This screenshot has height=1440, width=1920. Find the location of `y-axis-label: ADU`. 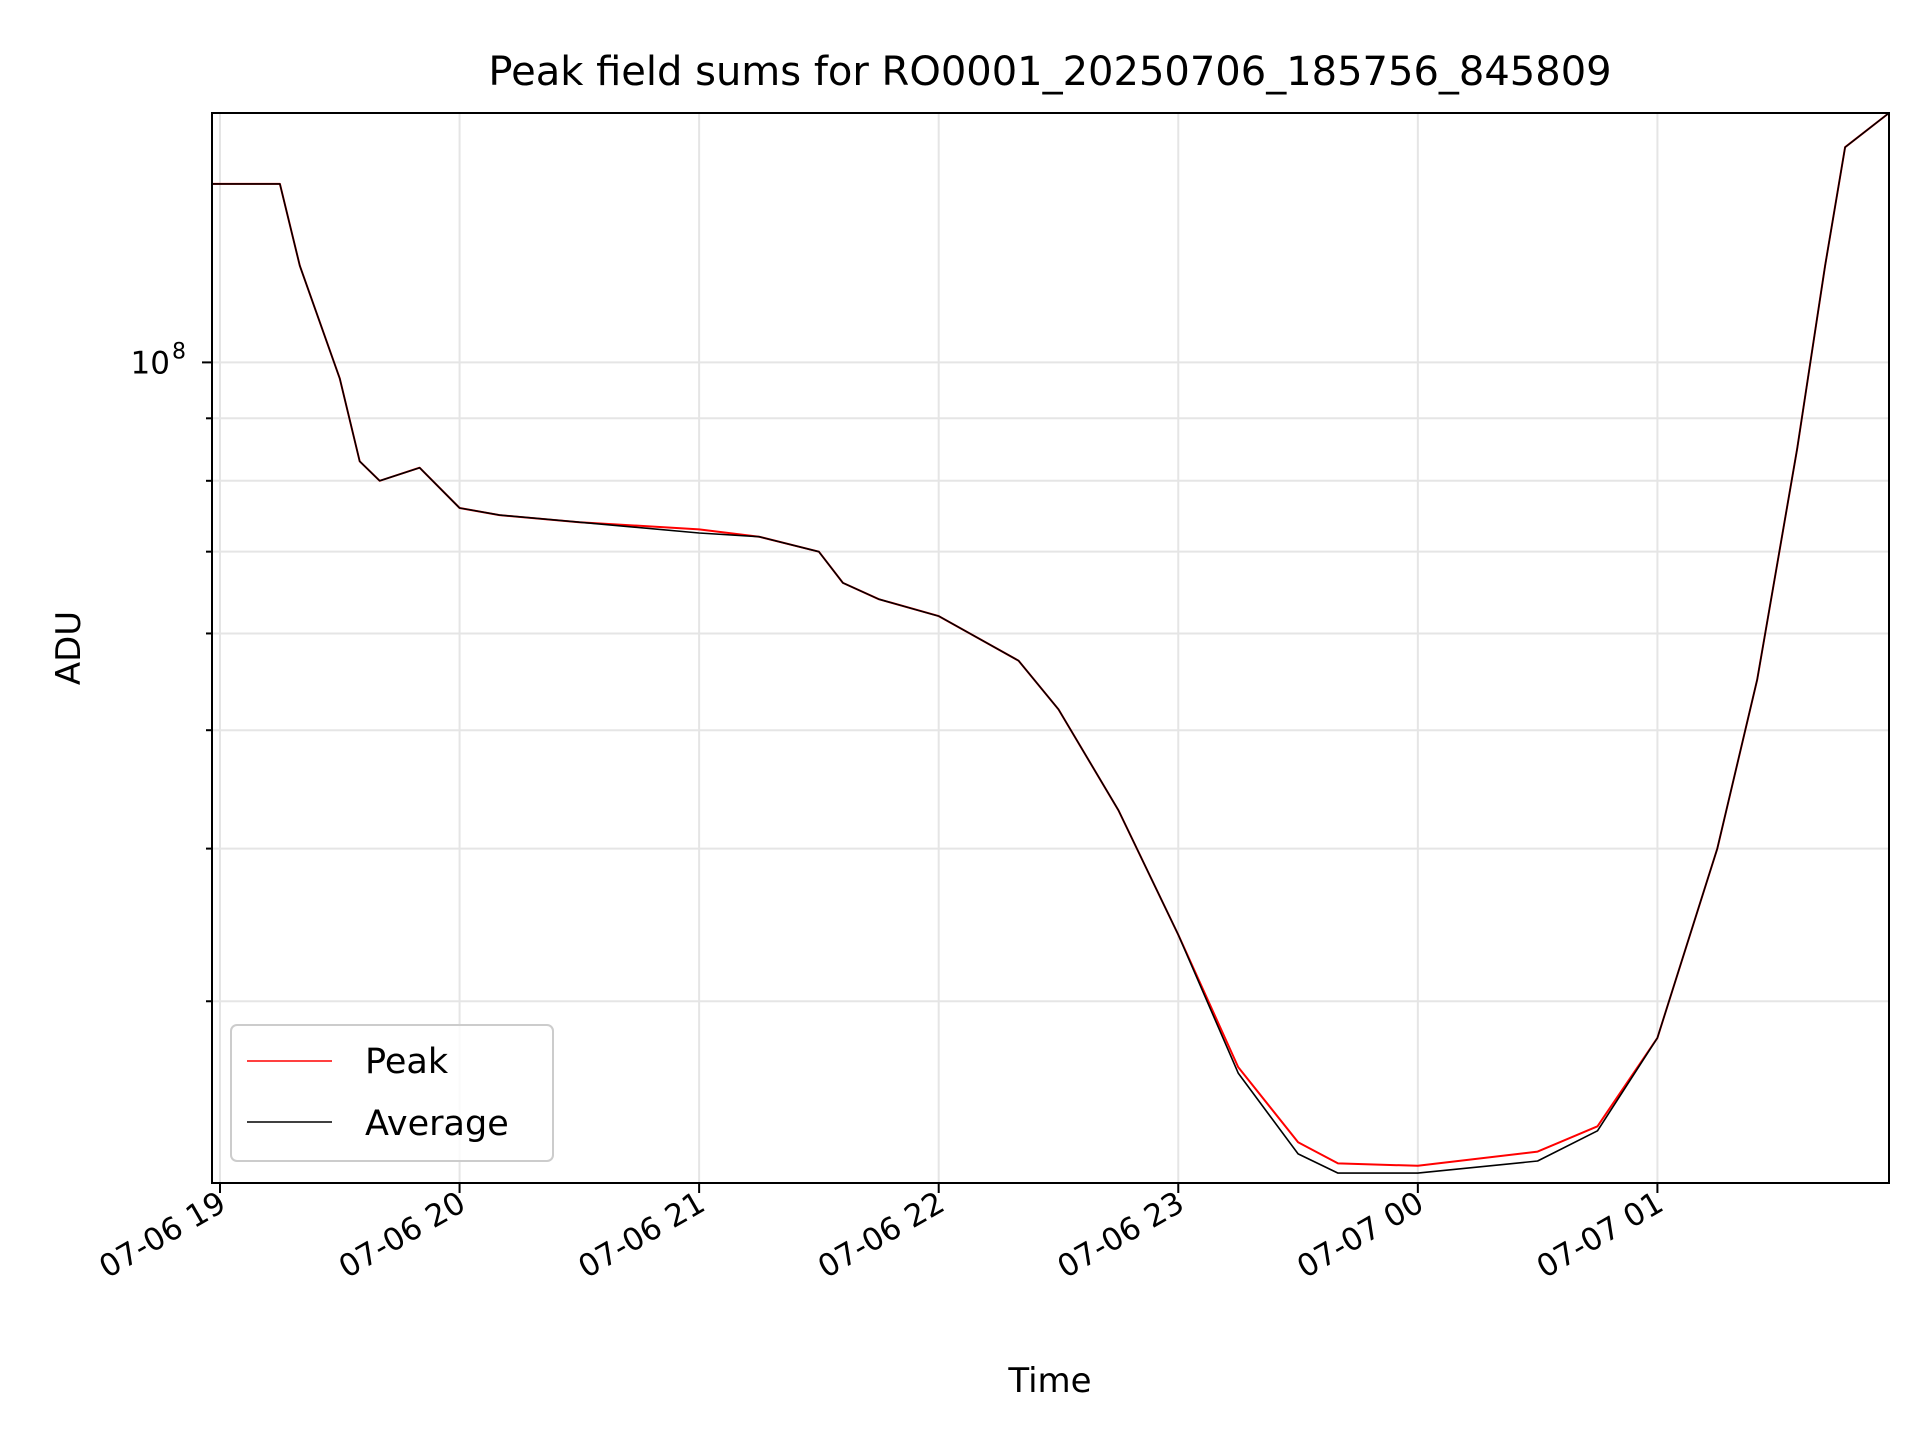

y-axis-label: ADU is located at coordinates (69, 648).